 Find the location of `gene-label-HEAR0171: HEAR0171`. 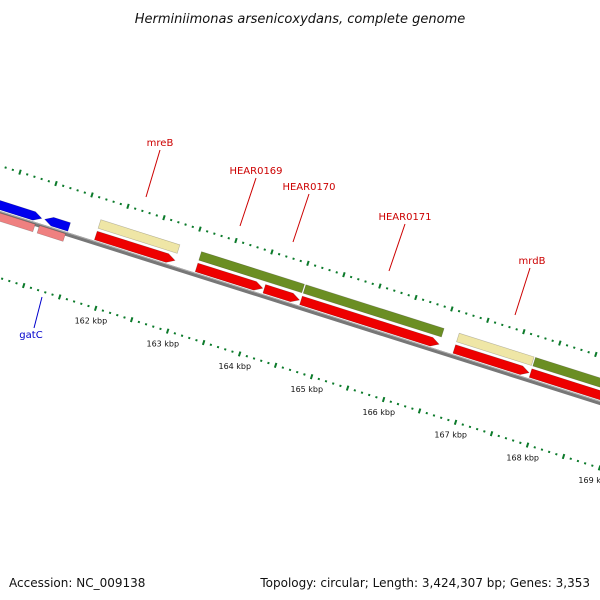

gene-label-HEAR0171: HEAR0171 is located at coordinates (404, 217).